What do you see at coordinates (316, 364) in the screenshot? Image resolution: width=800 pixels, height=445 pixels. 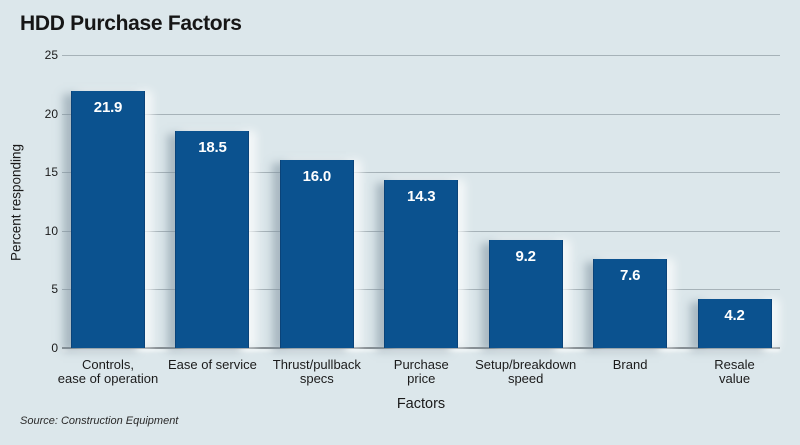 I see `x-category-label-line: Thrust/pullback` at bounding box center [316, 364].